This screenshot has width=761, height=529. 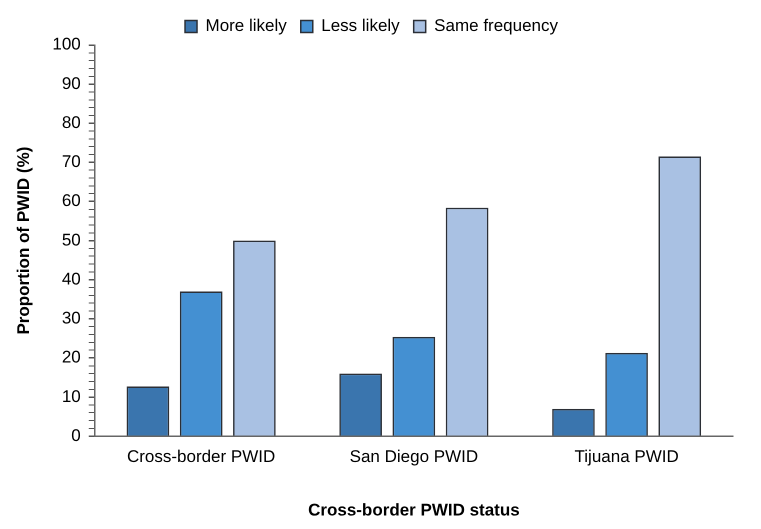 What do you see at coordinates (71, 83) in the screenshot?
I see `y-tick-label: 90` at bounding box center [71, 83].